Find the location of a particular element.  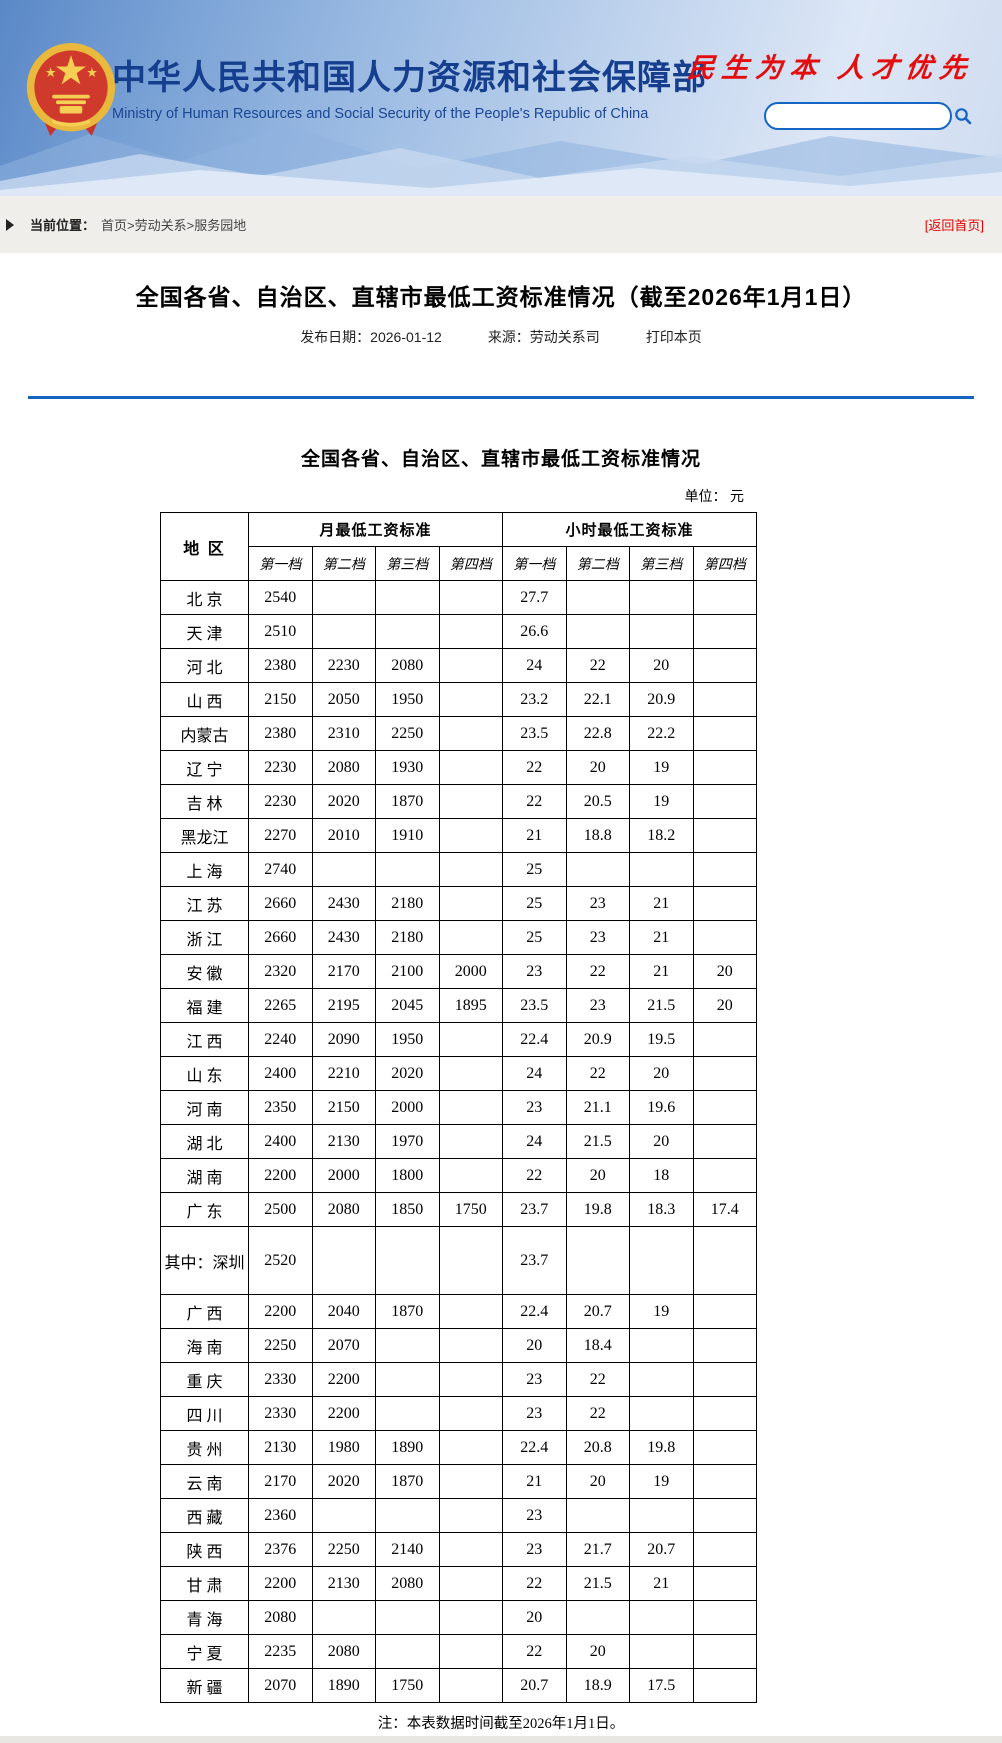

value-cell: 2270 is located at coordinates (280, 835).